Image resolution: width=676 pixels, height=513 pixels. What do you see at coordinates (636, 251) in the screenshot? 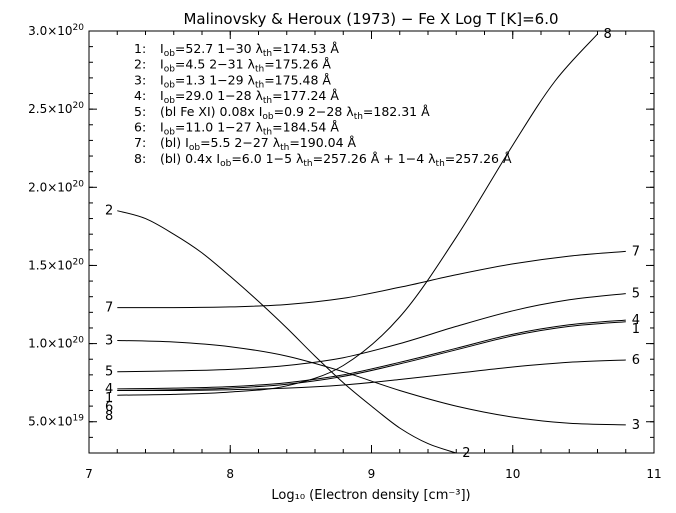
I see `curve-label-right: 7` at bounding box center [636, 251].